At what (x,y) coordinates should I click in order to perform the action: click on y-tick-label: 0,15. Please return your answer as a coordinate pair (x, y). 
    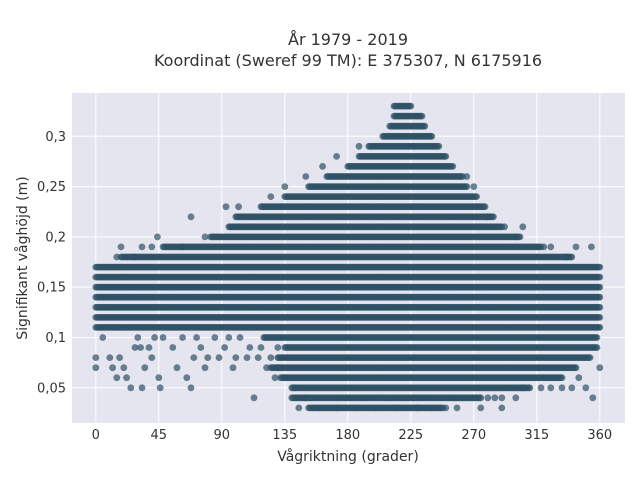
    Looking at the image, I should click on (51, 288).